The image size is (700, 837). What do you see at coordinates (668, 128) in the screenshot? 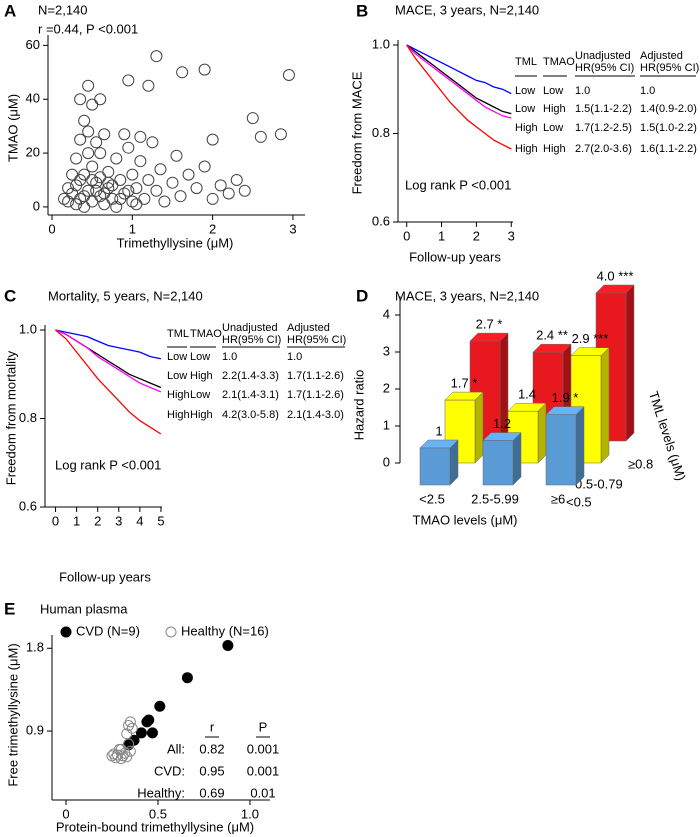
I see `table-cell: 1.5(1.0-2.2)` at bounding box center [668, 128].